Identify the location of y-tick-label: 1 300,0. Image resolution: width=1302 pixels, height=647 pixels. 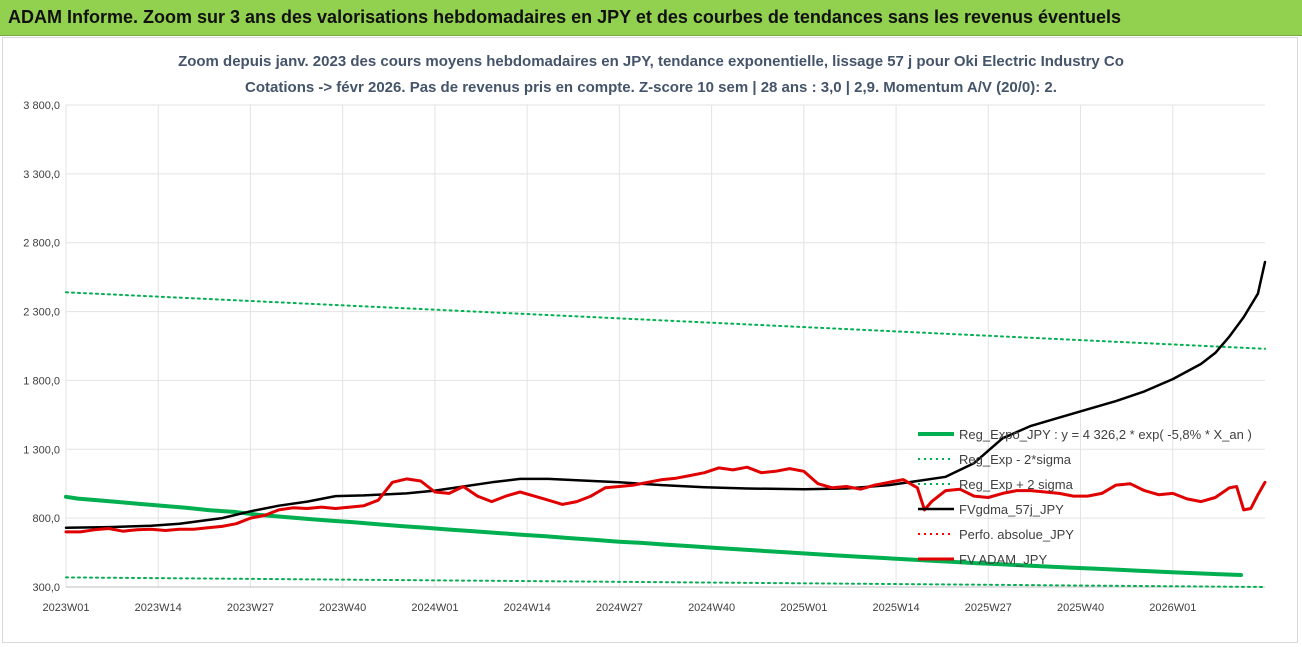
(41, 450).